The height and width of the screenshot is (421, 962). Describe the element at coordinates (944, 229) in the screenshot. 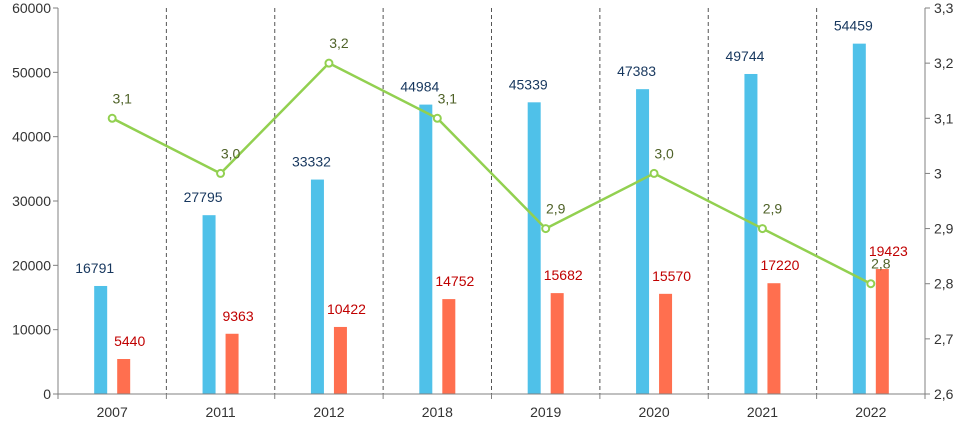

I see `y-tick-label-right: 2,9` at that location.